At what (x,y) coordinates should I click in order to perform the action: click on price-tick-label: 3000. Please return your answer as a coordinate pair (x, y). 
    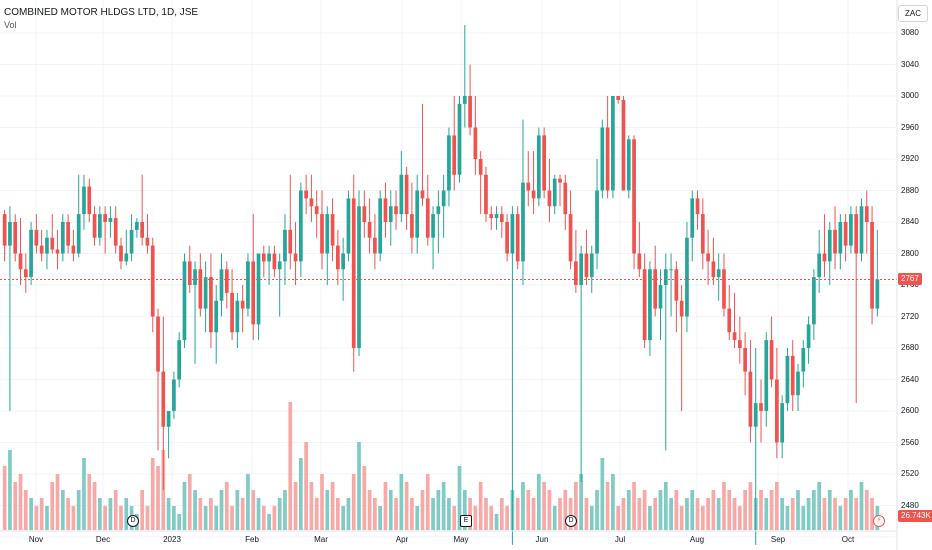
    Looking at the image, I should click on (910, 95).